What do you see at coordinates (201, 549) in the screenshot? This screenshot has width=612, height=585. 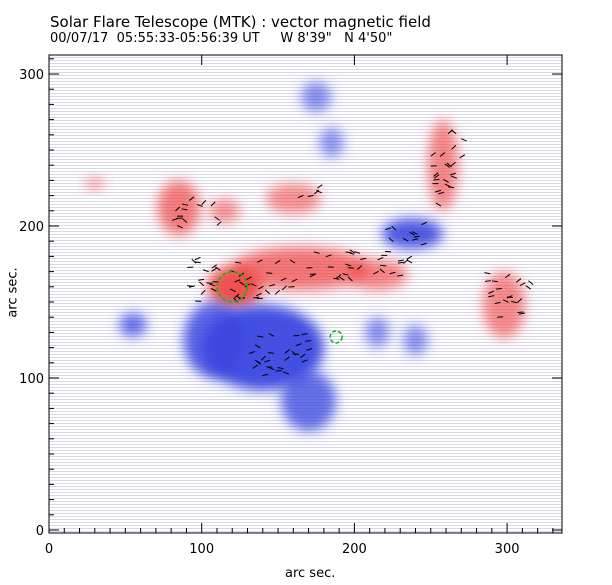 I see `x-tick-label: 100` at bounding box center [201, 549].